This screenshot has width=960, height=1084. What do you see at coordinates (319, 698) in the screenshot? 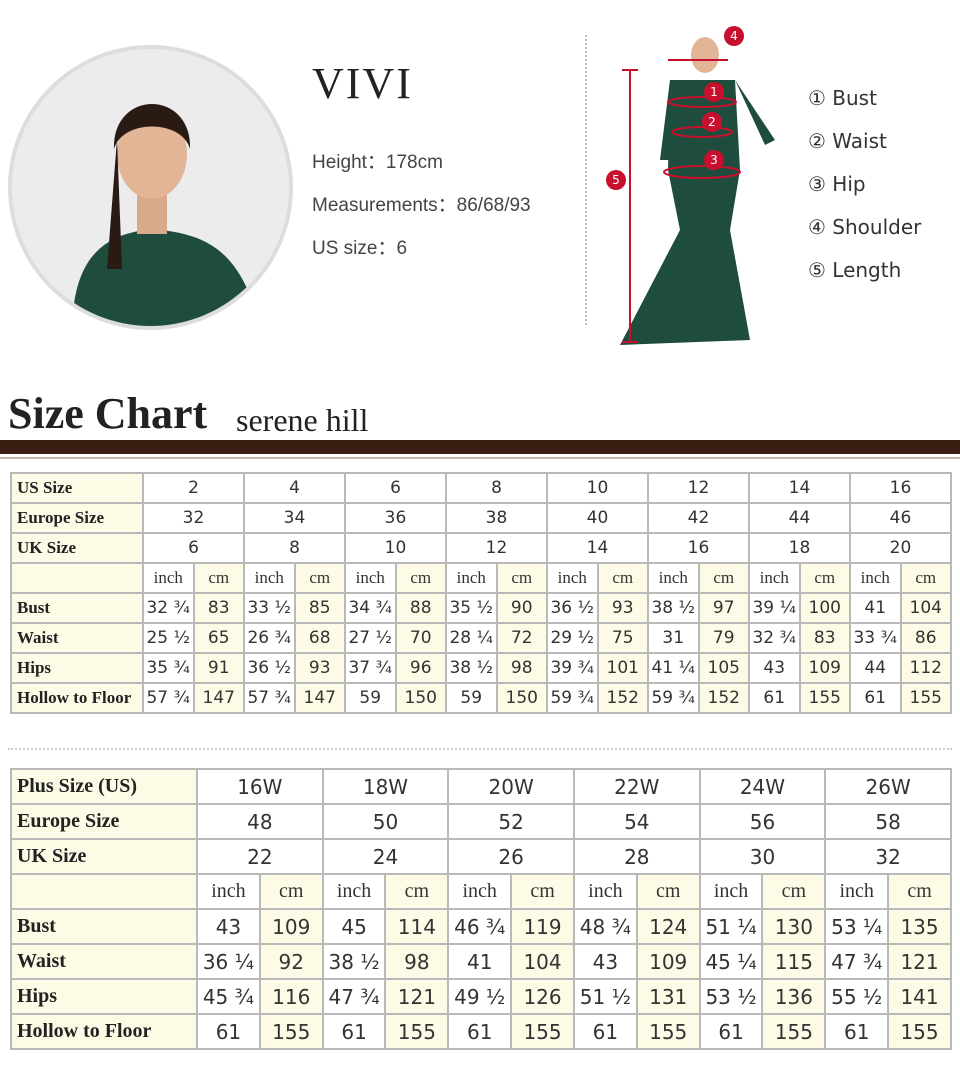
I see `cm-value: 147` at bounding box center [319, 698].